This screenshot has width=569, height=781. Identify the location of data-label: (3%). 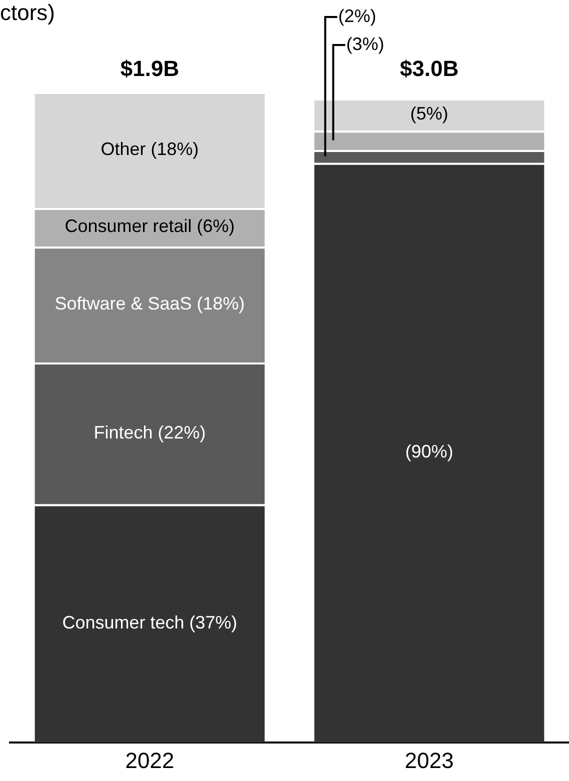
(365, 44).